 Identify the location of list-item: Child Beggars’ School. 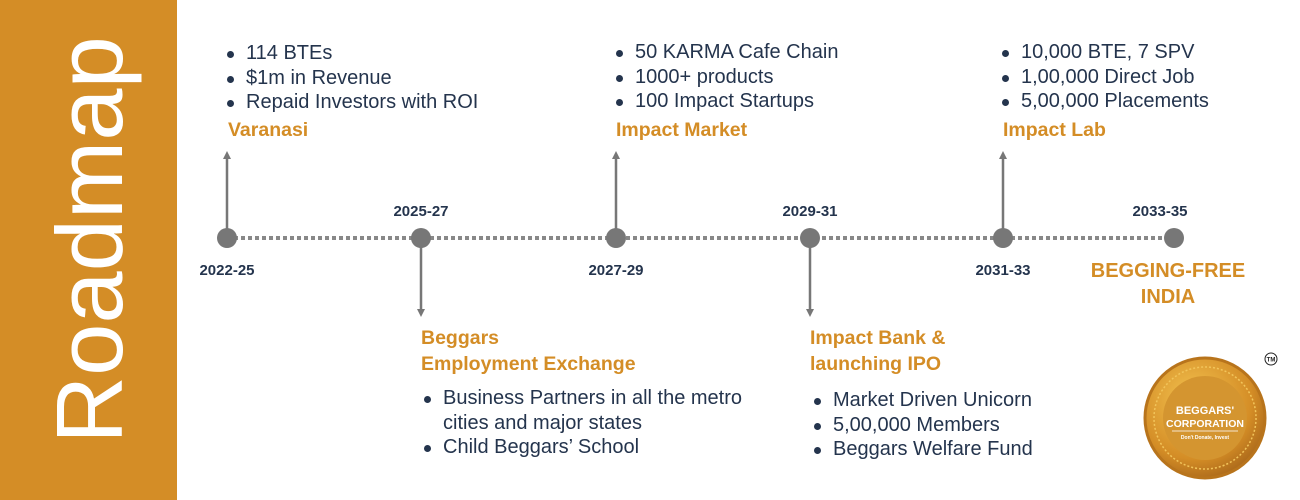
(588, 447).